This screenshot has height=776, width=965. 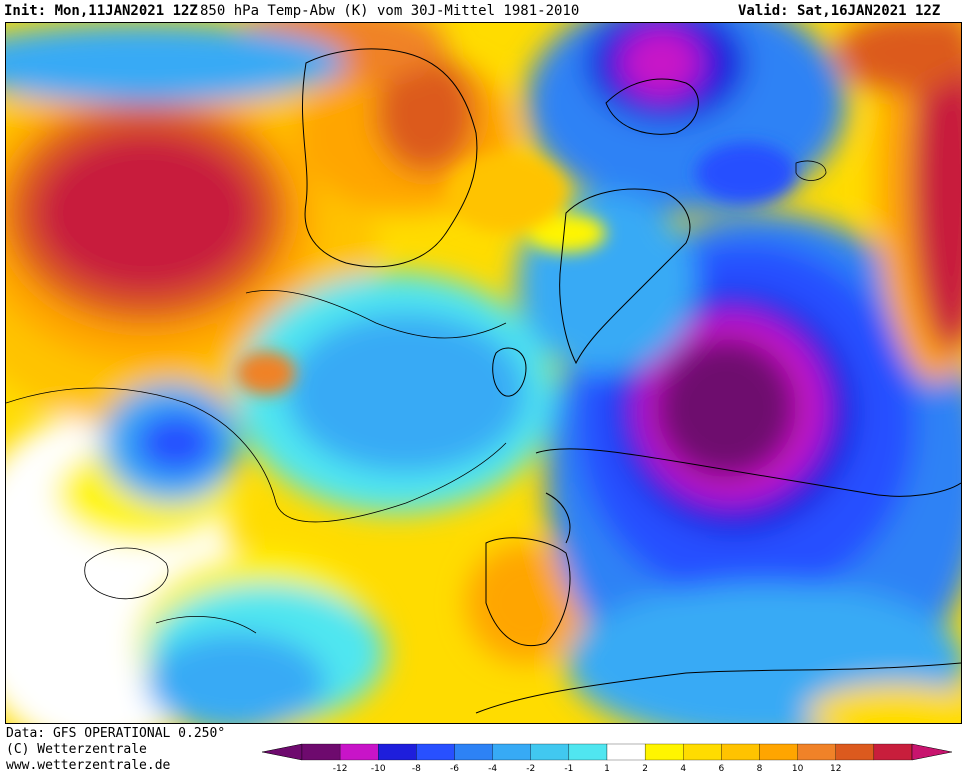 What do you see at coordinates (798, 769) in the screenshot?
I see `legend-tick-label: 10` at bounding box center [798, 769].